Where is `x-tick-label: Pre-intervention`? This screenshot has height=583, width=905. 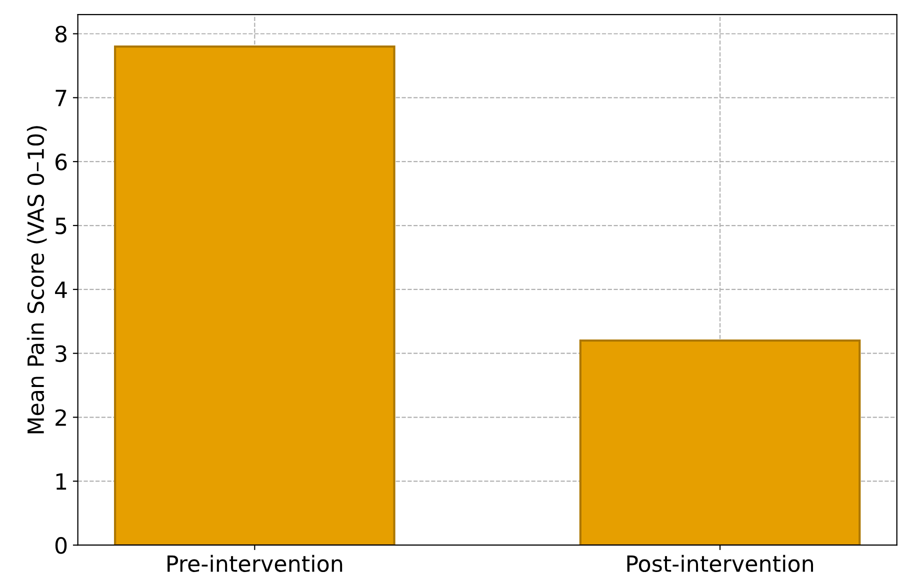
x-tick-label: Pre-intervention is located at coordinates (255, 563).